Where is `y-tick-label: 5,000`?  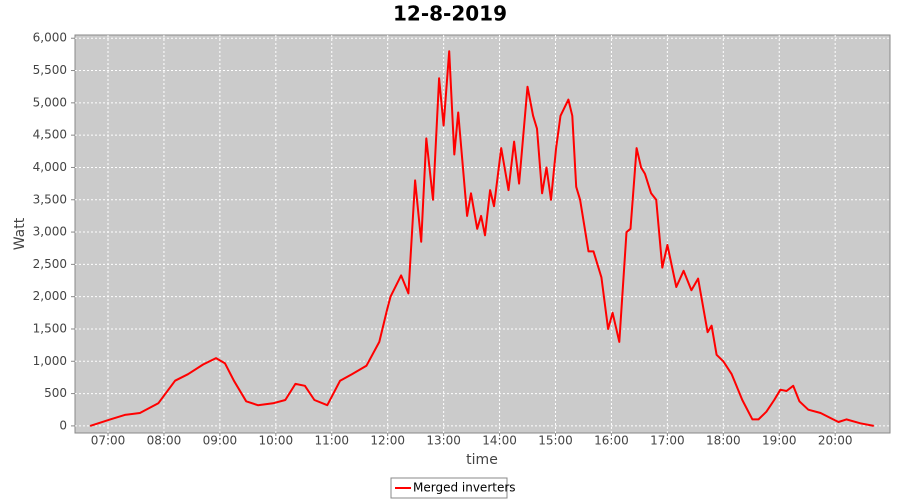 y-tick-label: 5,000 is located at coordinates (50, 102).